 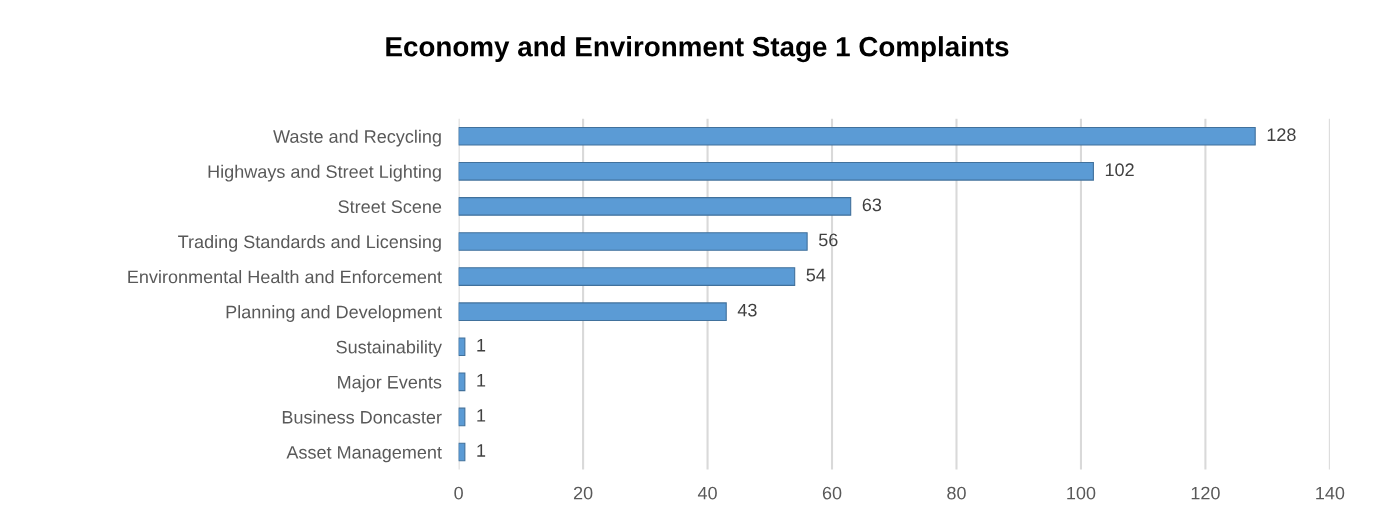 I want to click on y-tick-label: Trading Standards and Licensing, so click(x=309, y=243).